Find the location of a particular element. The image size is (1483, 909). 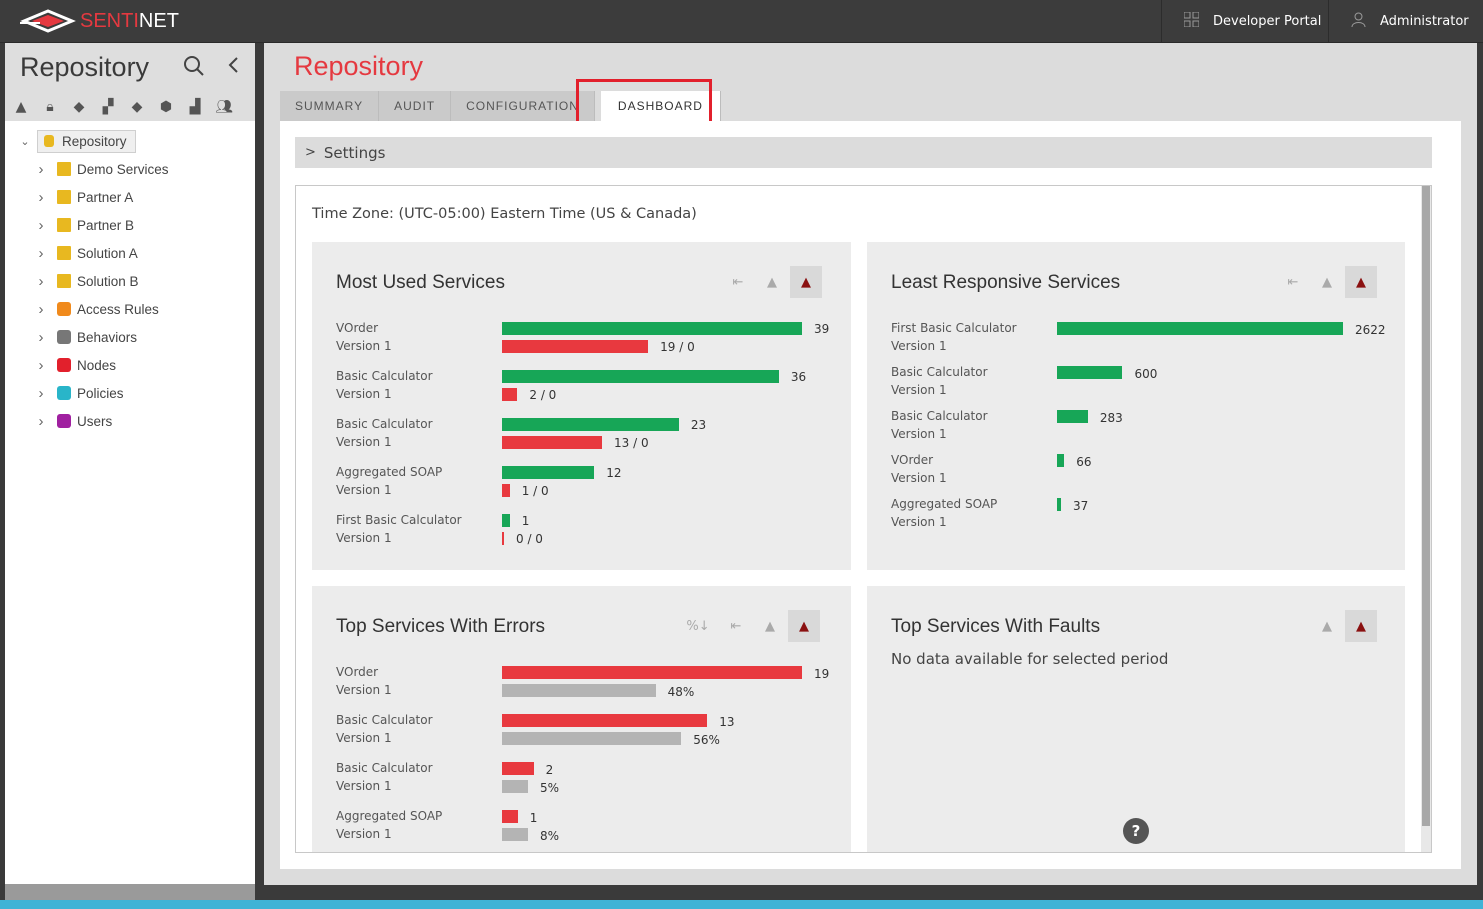

tree-item: › Behaviors is located at coordinates (130, 337).